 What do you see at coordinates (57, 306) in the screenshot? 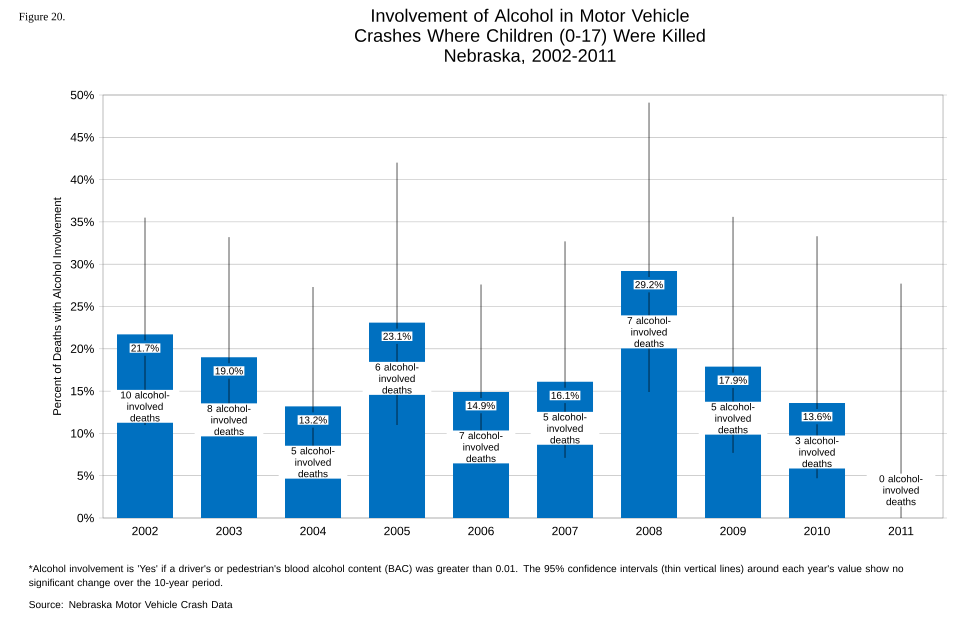
I see `y-axis-title: Percent of Deaths with Alcohol Involvement` at bounding box center [57, 306].